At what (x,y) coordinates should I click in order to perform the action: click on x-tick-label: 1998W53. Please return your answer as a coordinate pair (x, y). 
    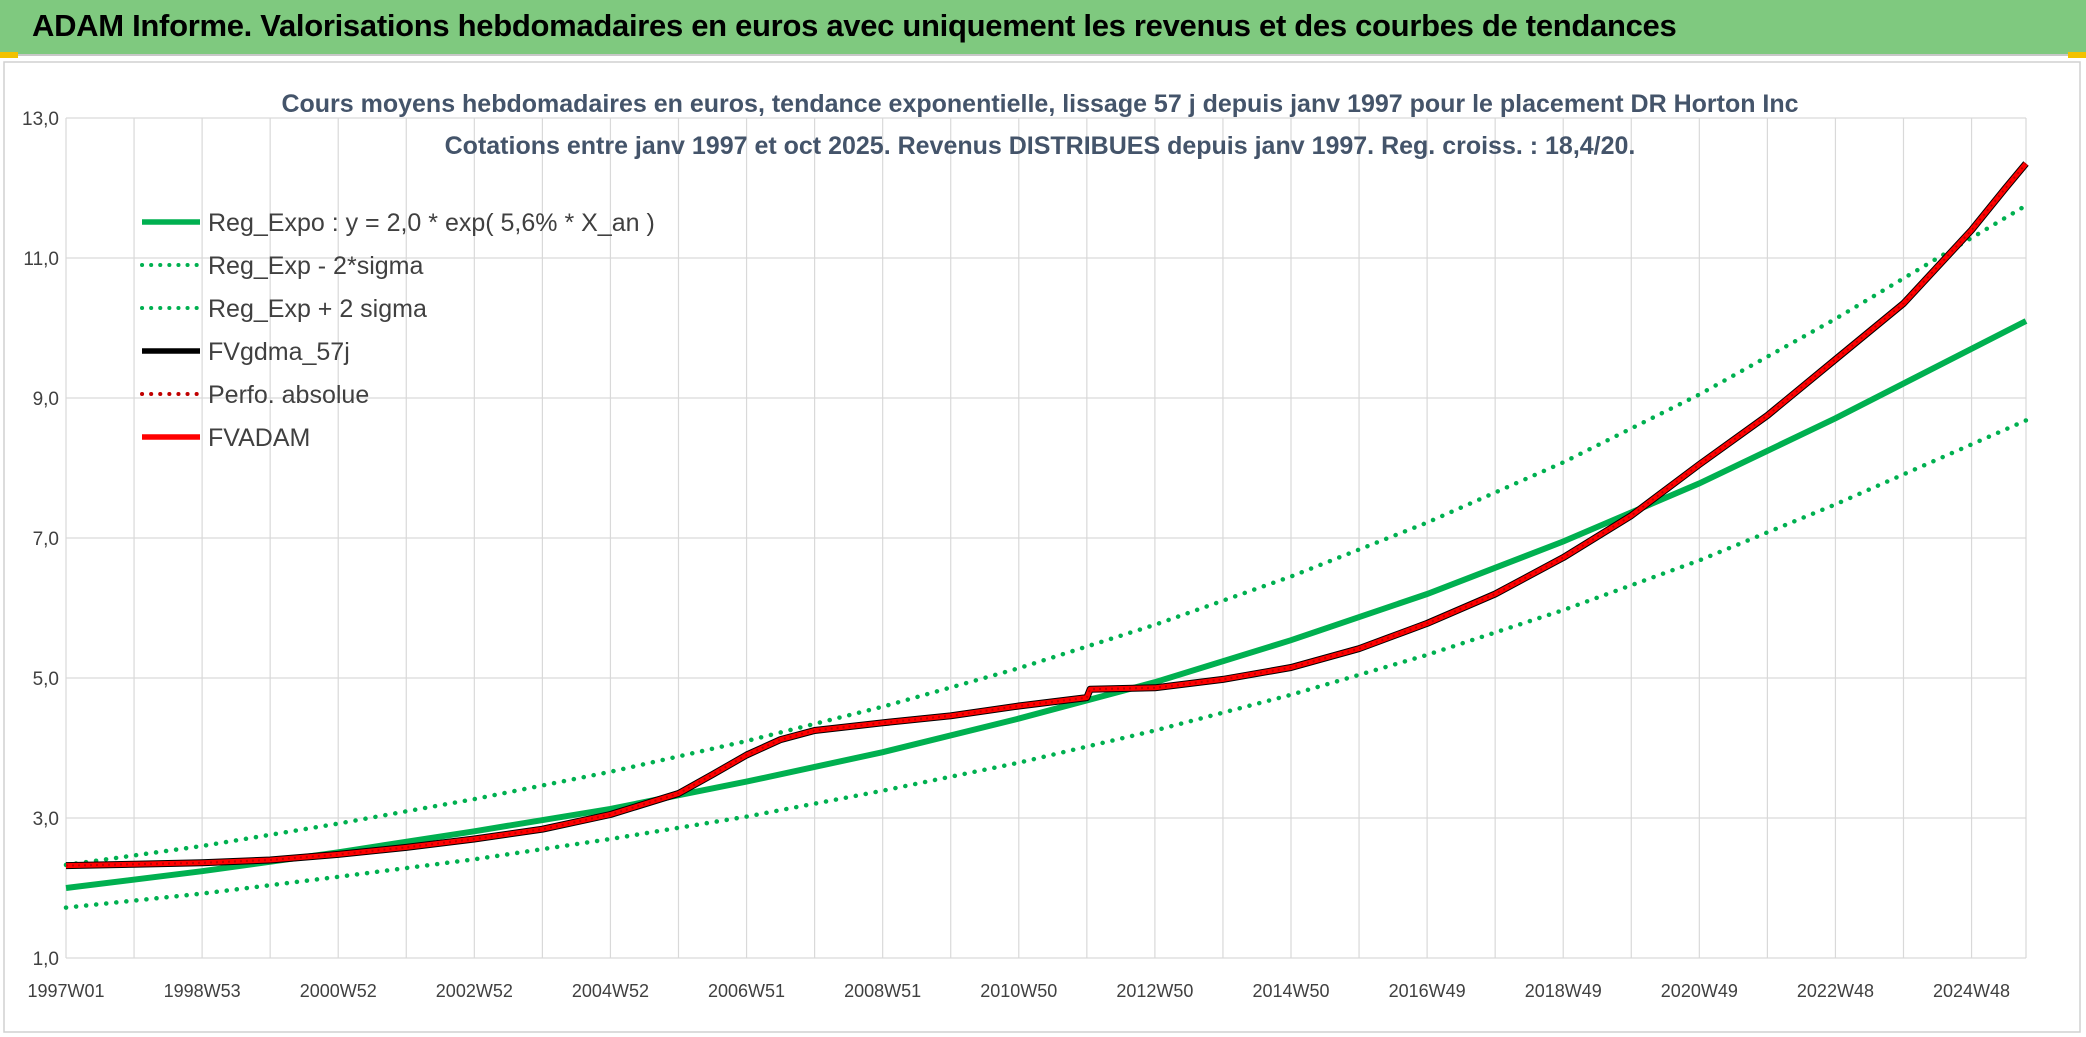
    Looking at the image, I should click on (202, 991).